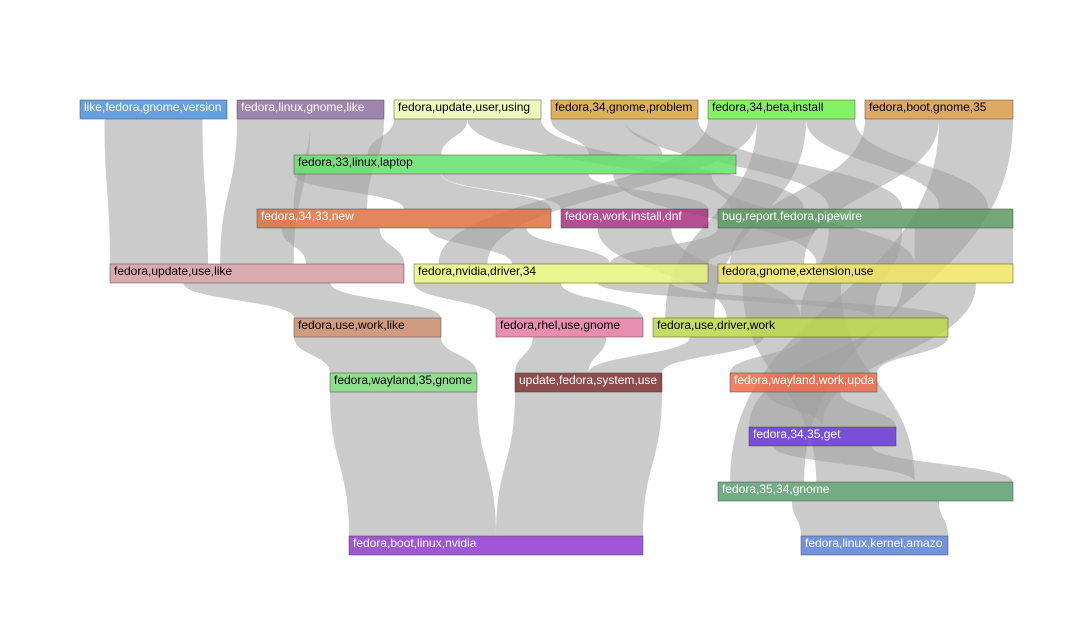  I want to click on topic-node-label: fedora,34,33,new, so click(307, 216).